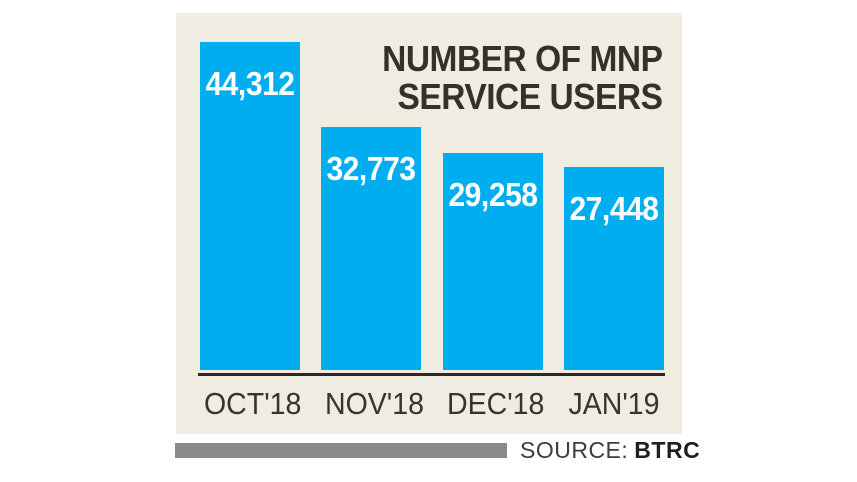  Describe the element at coordinates (492, 261) in the screenshot. I see `bar-dec18: 29,258` at that location.